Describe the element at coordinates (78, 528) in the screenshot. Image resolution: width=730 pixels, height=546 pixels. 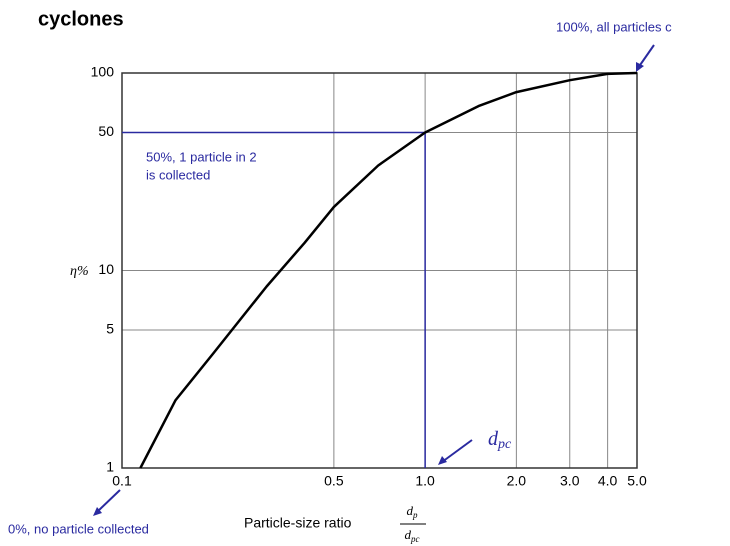
I see `annotation: 0%, no particle collected` at that location.